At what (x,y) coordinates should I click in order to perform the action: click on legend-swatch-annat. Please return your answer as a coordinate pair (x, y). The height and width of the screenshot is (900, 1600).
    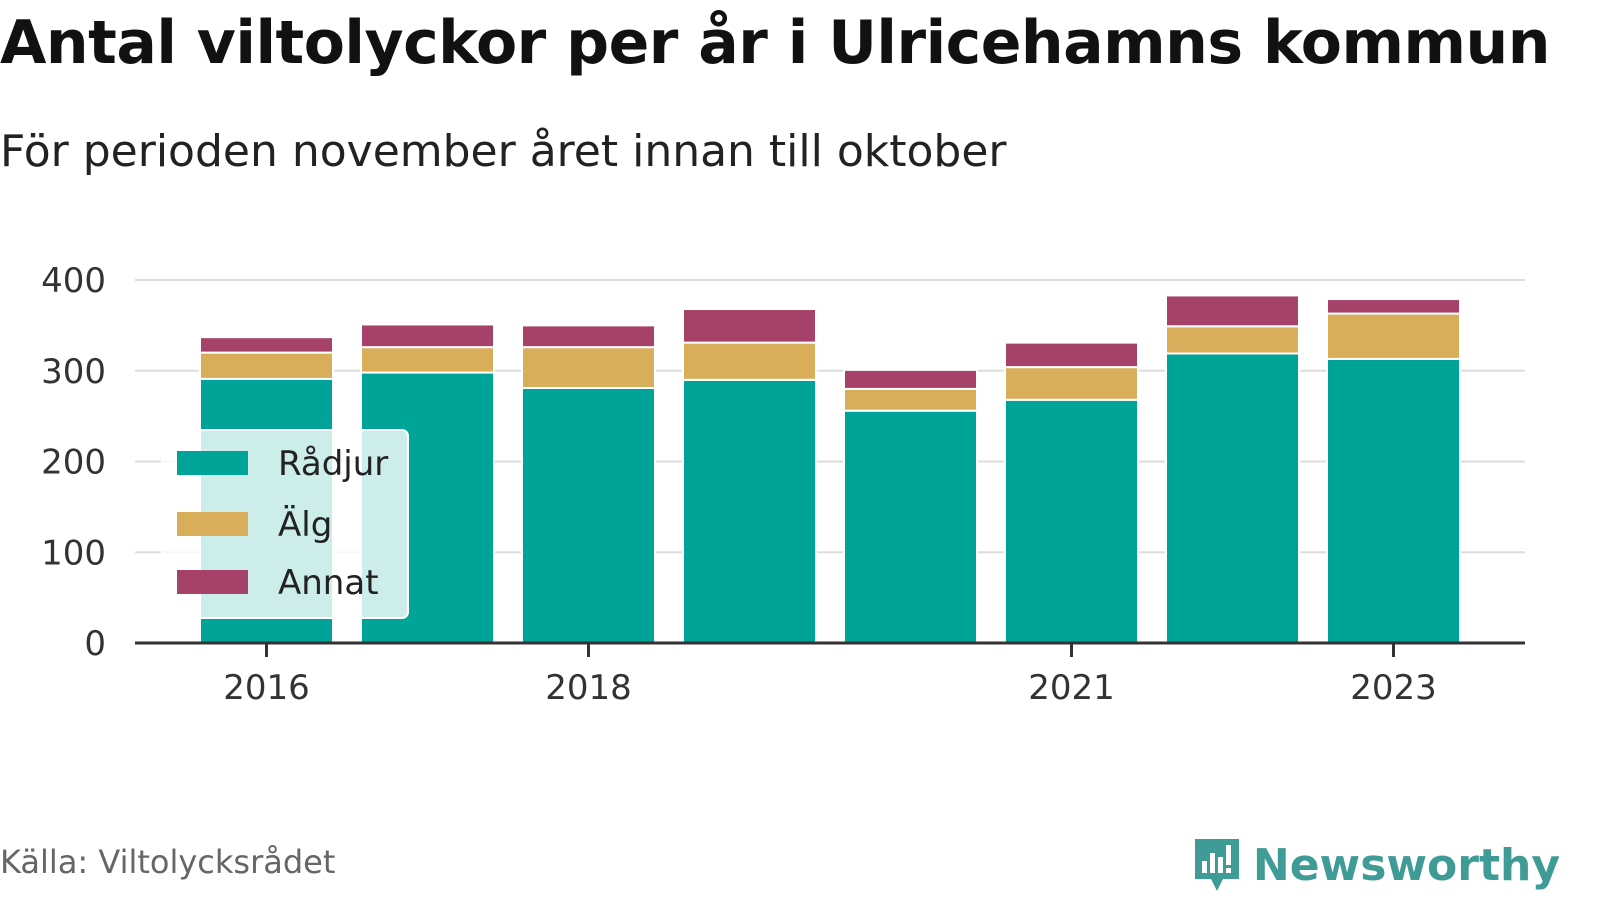
    Looking at the image, I should click on (212, 582).